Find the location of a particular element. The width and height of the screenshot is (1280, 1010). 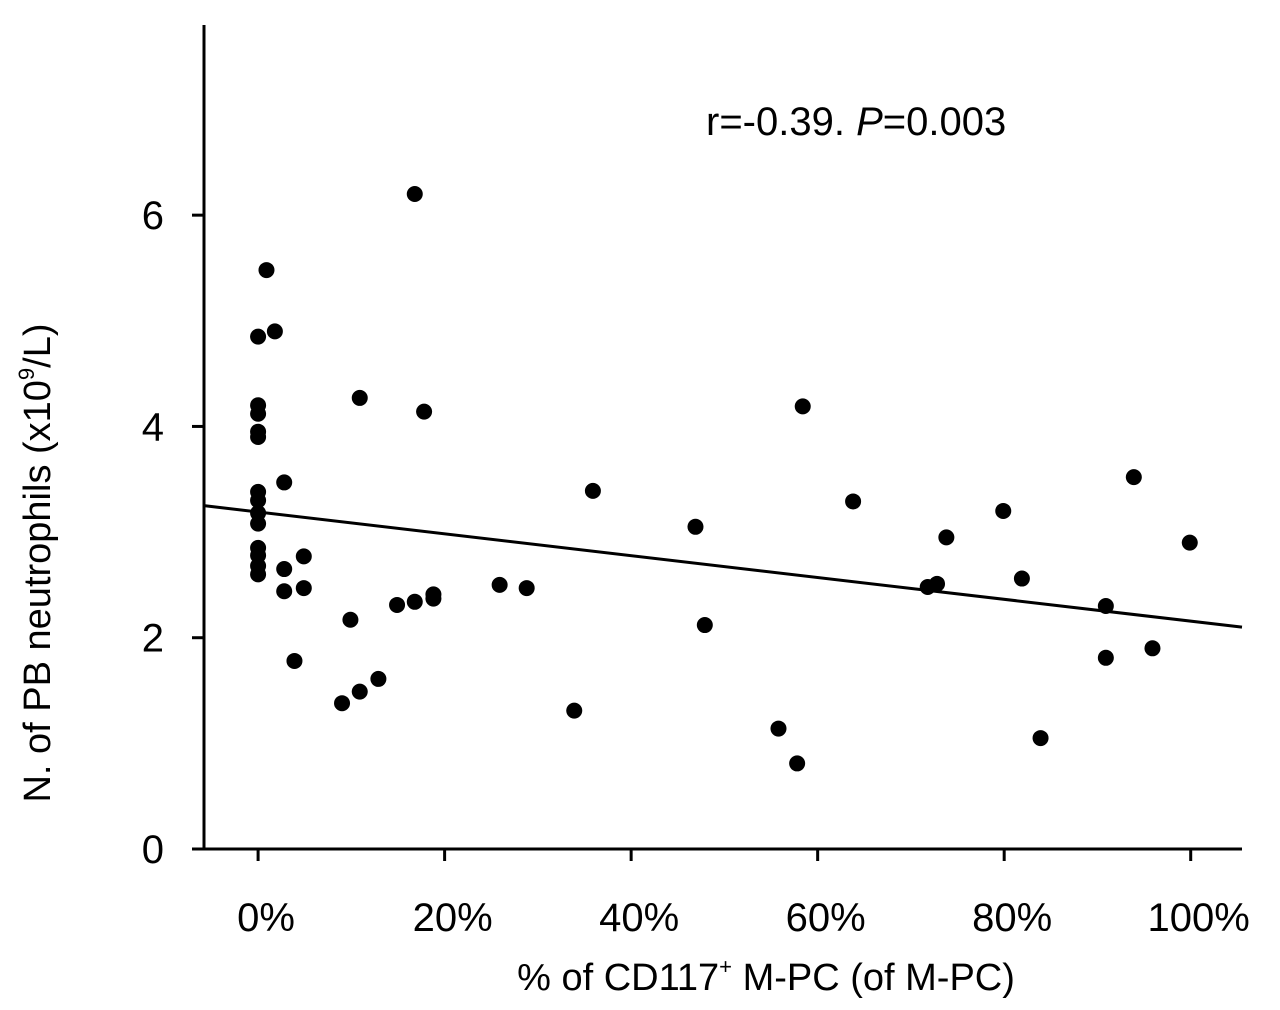

x-axis-title-pre: % of CD117 is located at coordinates (618, 978).